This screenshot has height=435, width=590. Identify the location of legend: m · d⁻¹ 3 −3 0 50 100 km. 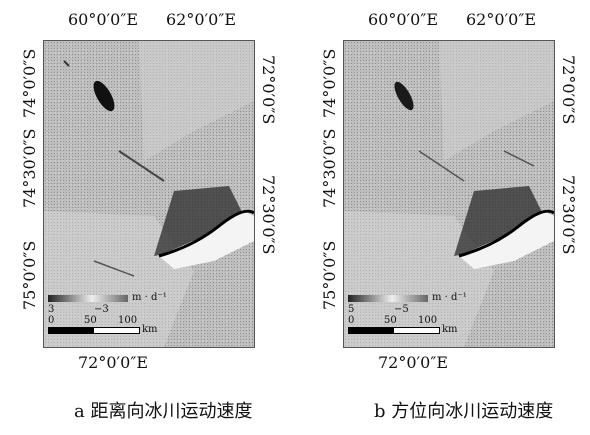
(113, 313).